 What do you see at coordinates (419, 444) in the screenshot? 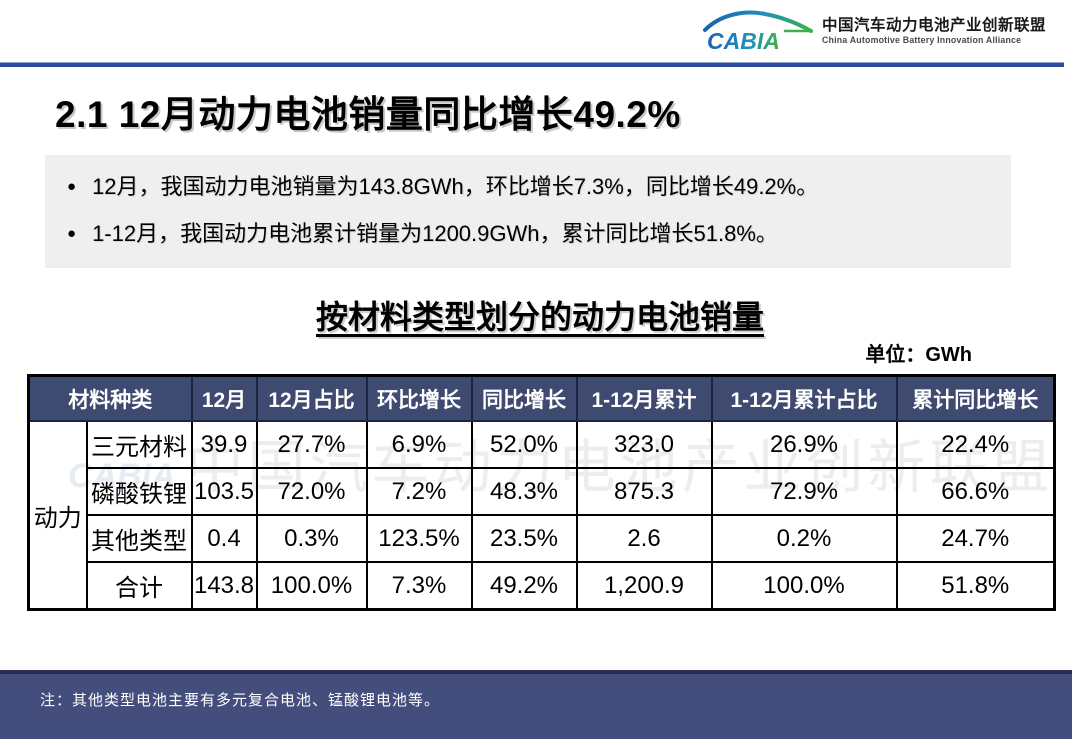
I see `cell-mom: 6.9%` at bounding box center [419, 444].